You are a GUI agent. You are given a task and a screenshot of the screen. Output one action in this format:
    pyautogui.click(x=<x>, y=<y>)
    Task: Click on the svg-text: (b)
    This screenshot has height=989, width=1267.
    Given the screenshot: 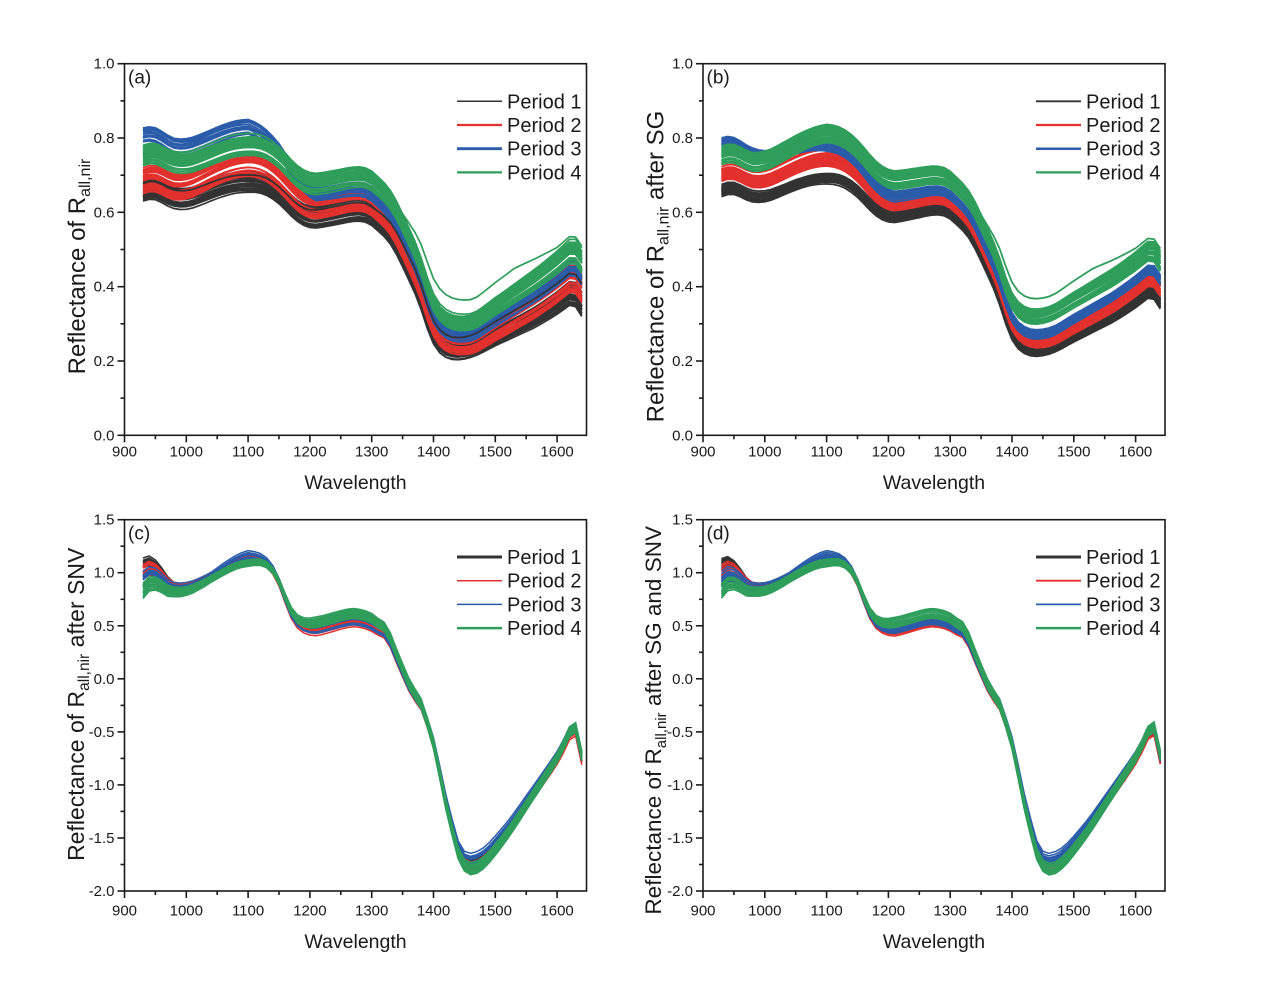 What is the action you would take?
    pyautogui.click(x=718, y=78)
    